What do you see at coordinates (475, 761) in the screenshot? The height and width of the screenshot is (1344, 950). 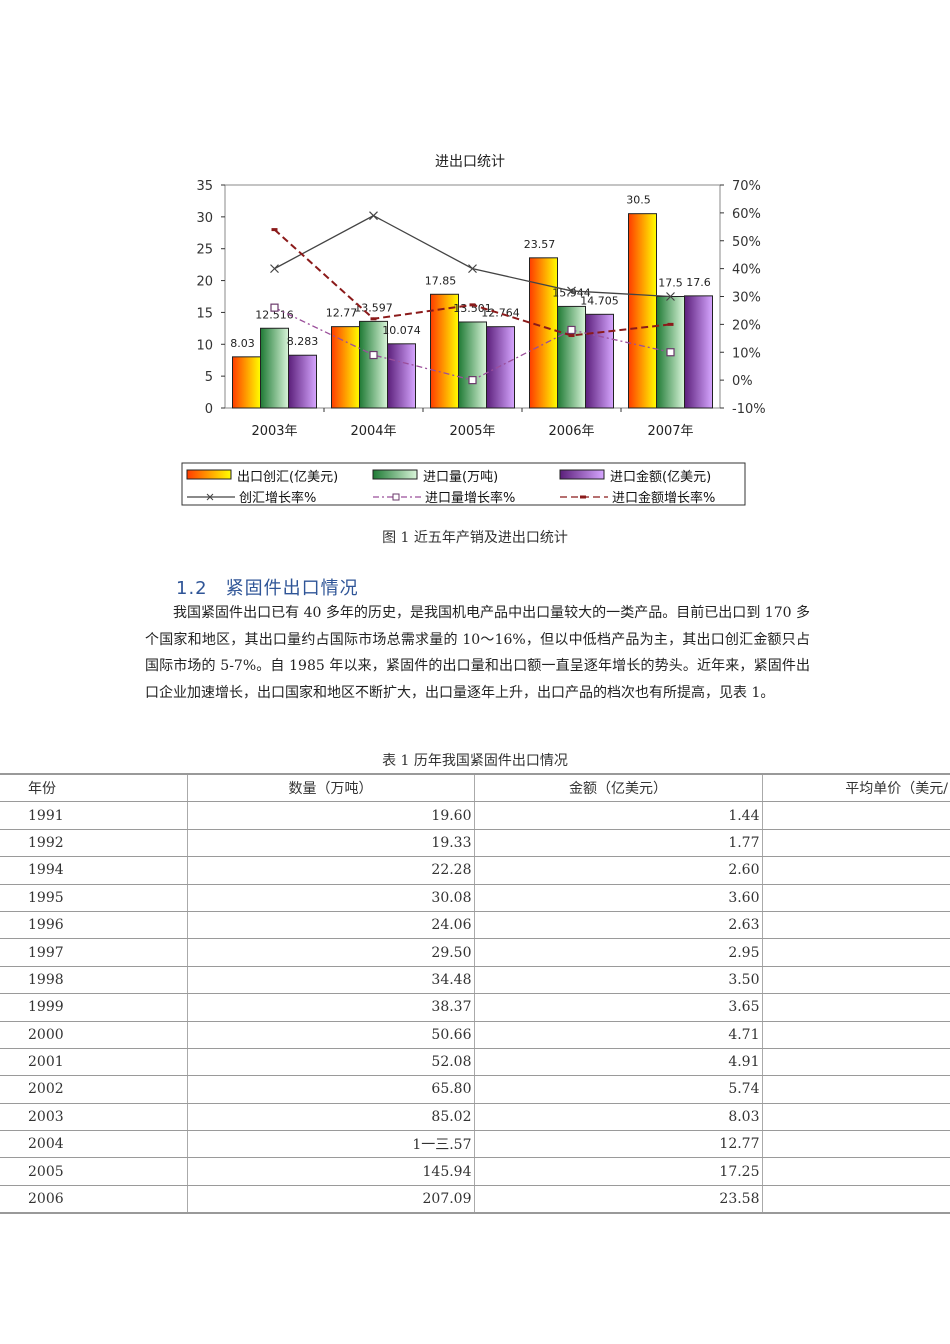 I see `table-caption: 表 1 历年我国紧固件出口情况` at bounding box center [475, 761].